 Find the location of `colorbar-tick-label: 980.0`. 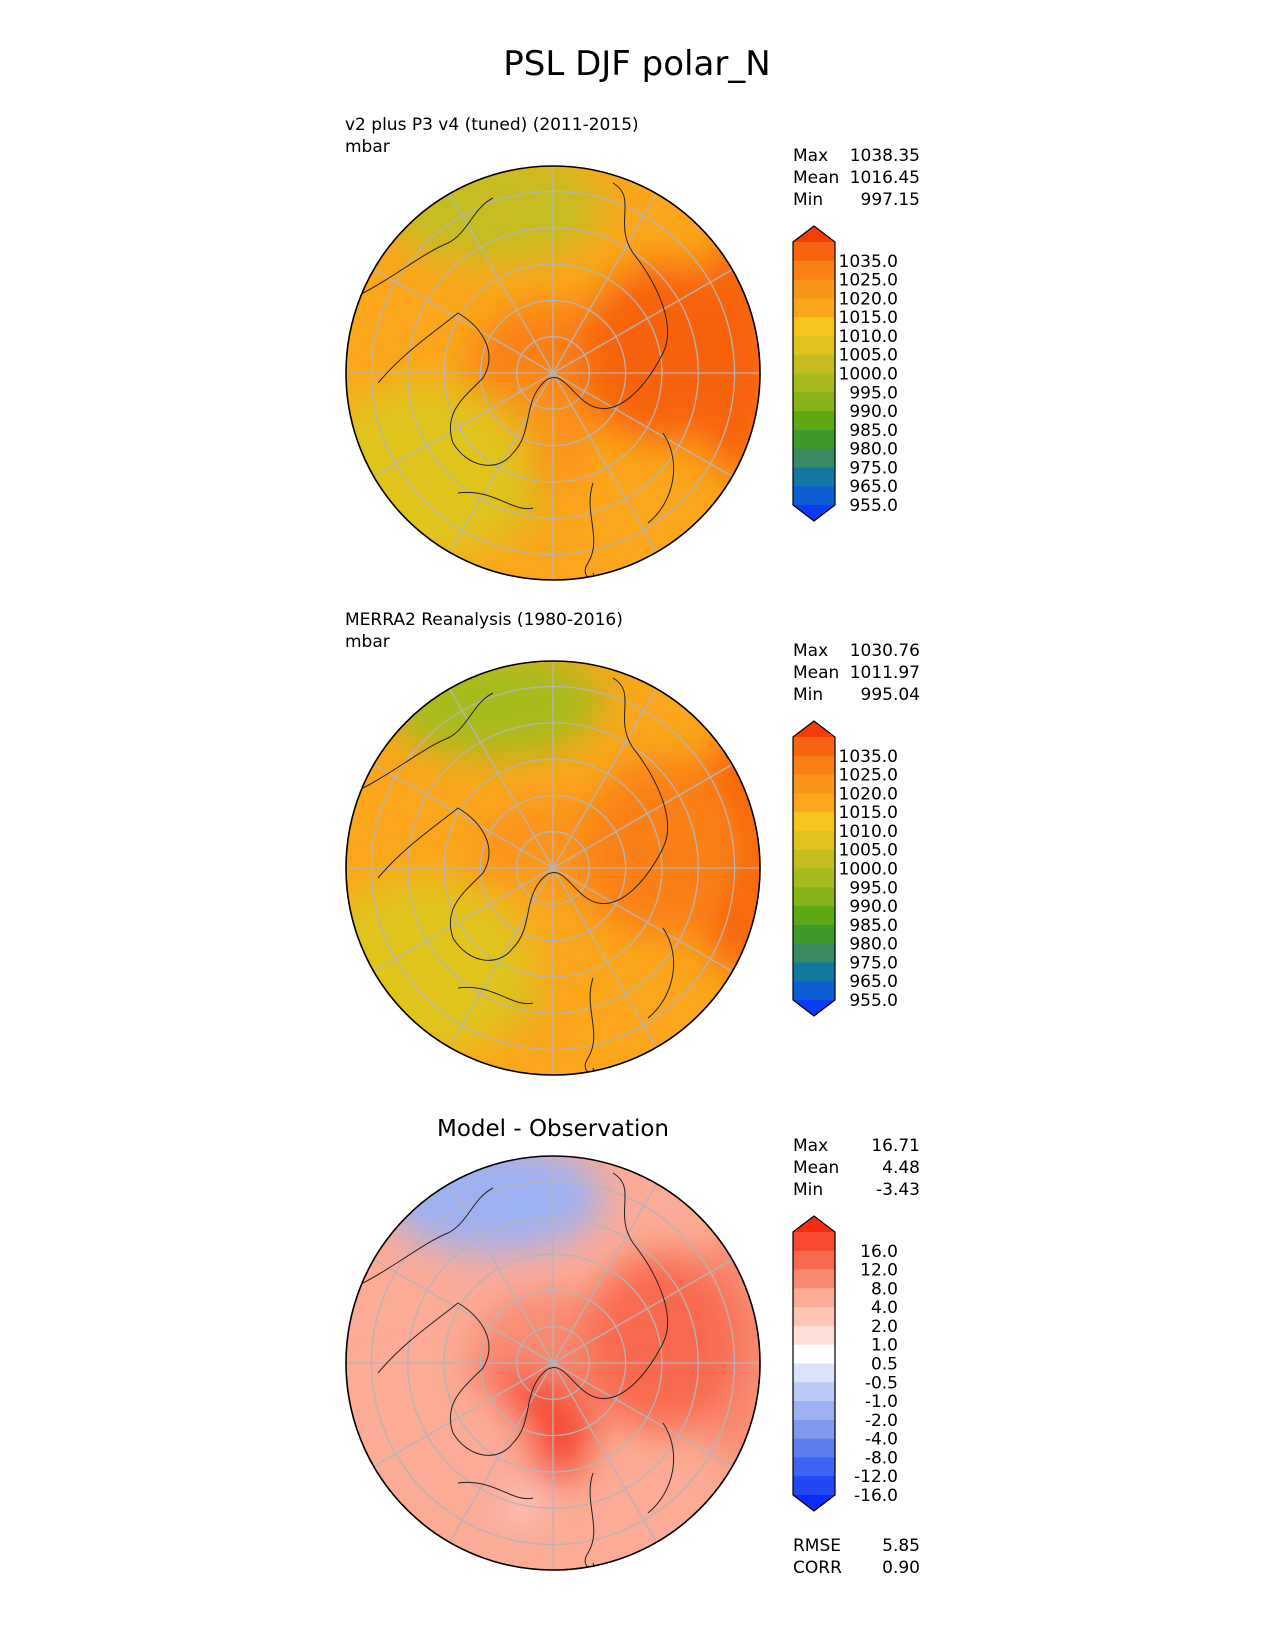

colorbar-tick-label: 980.0 is located at coordinates (873, 450).